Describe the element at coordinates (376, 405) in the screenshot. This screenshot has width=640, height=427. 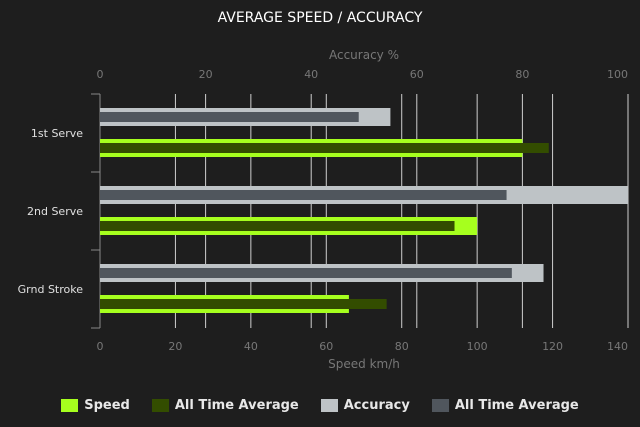
I see `legend-label: Accuracy` at that location.